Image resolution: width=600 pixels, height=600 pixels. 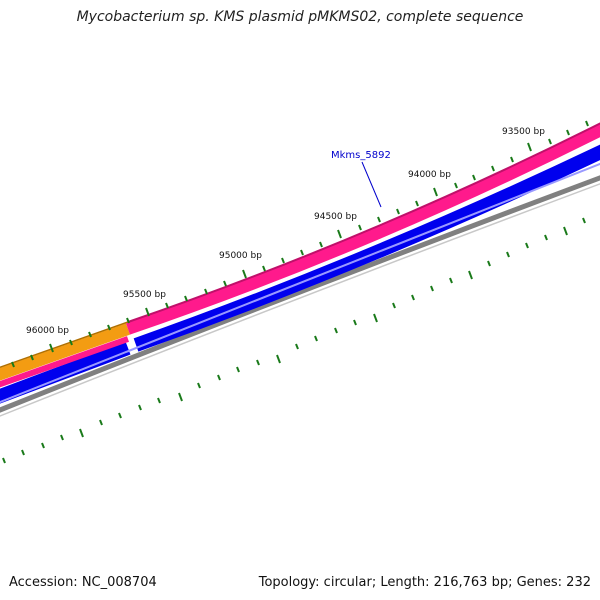 What do you see at coordinates (361, 155) in the screenshot?
I see `gene-label-mkms-5892: Mkms_5892` at bounding box center [361, 155].